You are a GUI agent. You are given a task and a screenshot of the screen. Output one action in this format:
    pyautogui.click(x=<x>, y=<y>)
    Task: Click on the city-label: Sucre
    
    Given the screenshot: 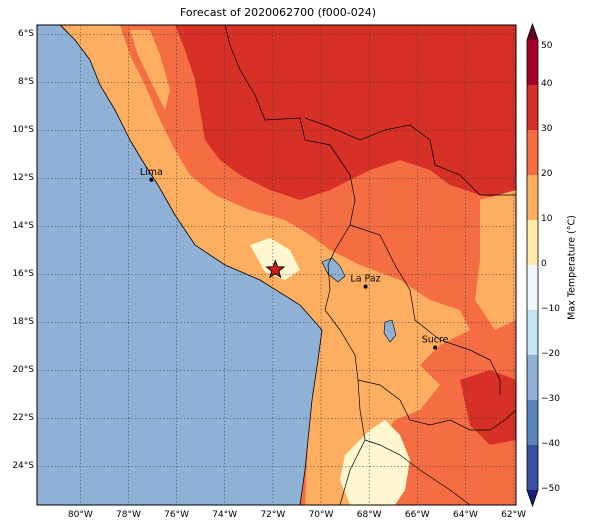 What is the action you would take?
    pyautogui.click(x=435, y=340)
    